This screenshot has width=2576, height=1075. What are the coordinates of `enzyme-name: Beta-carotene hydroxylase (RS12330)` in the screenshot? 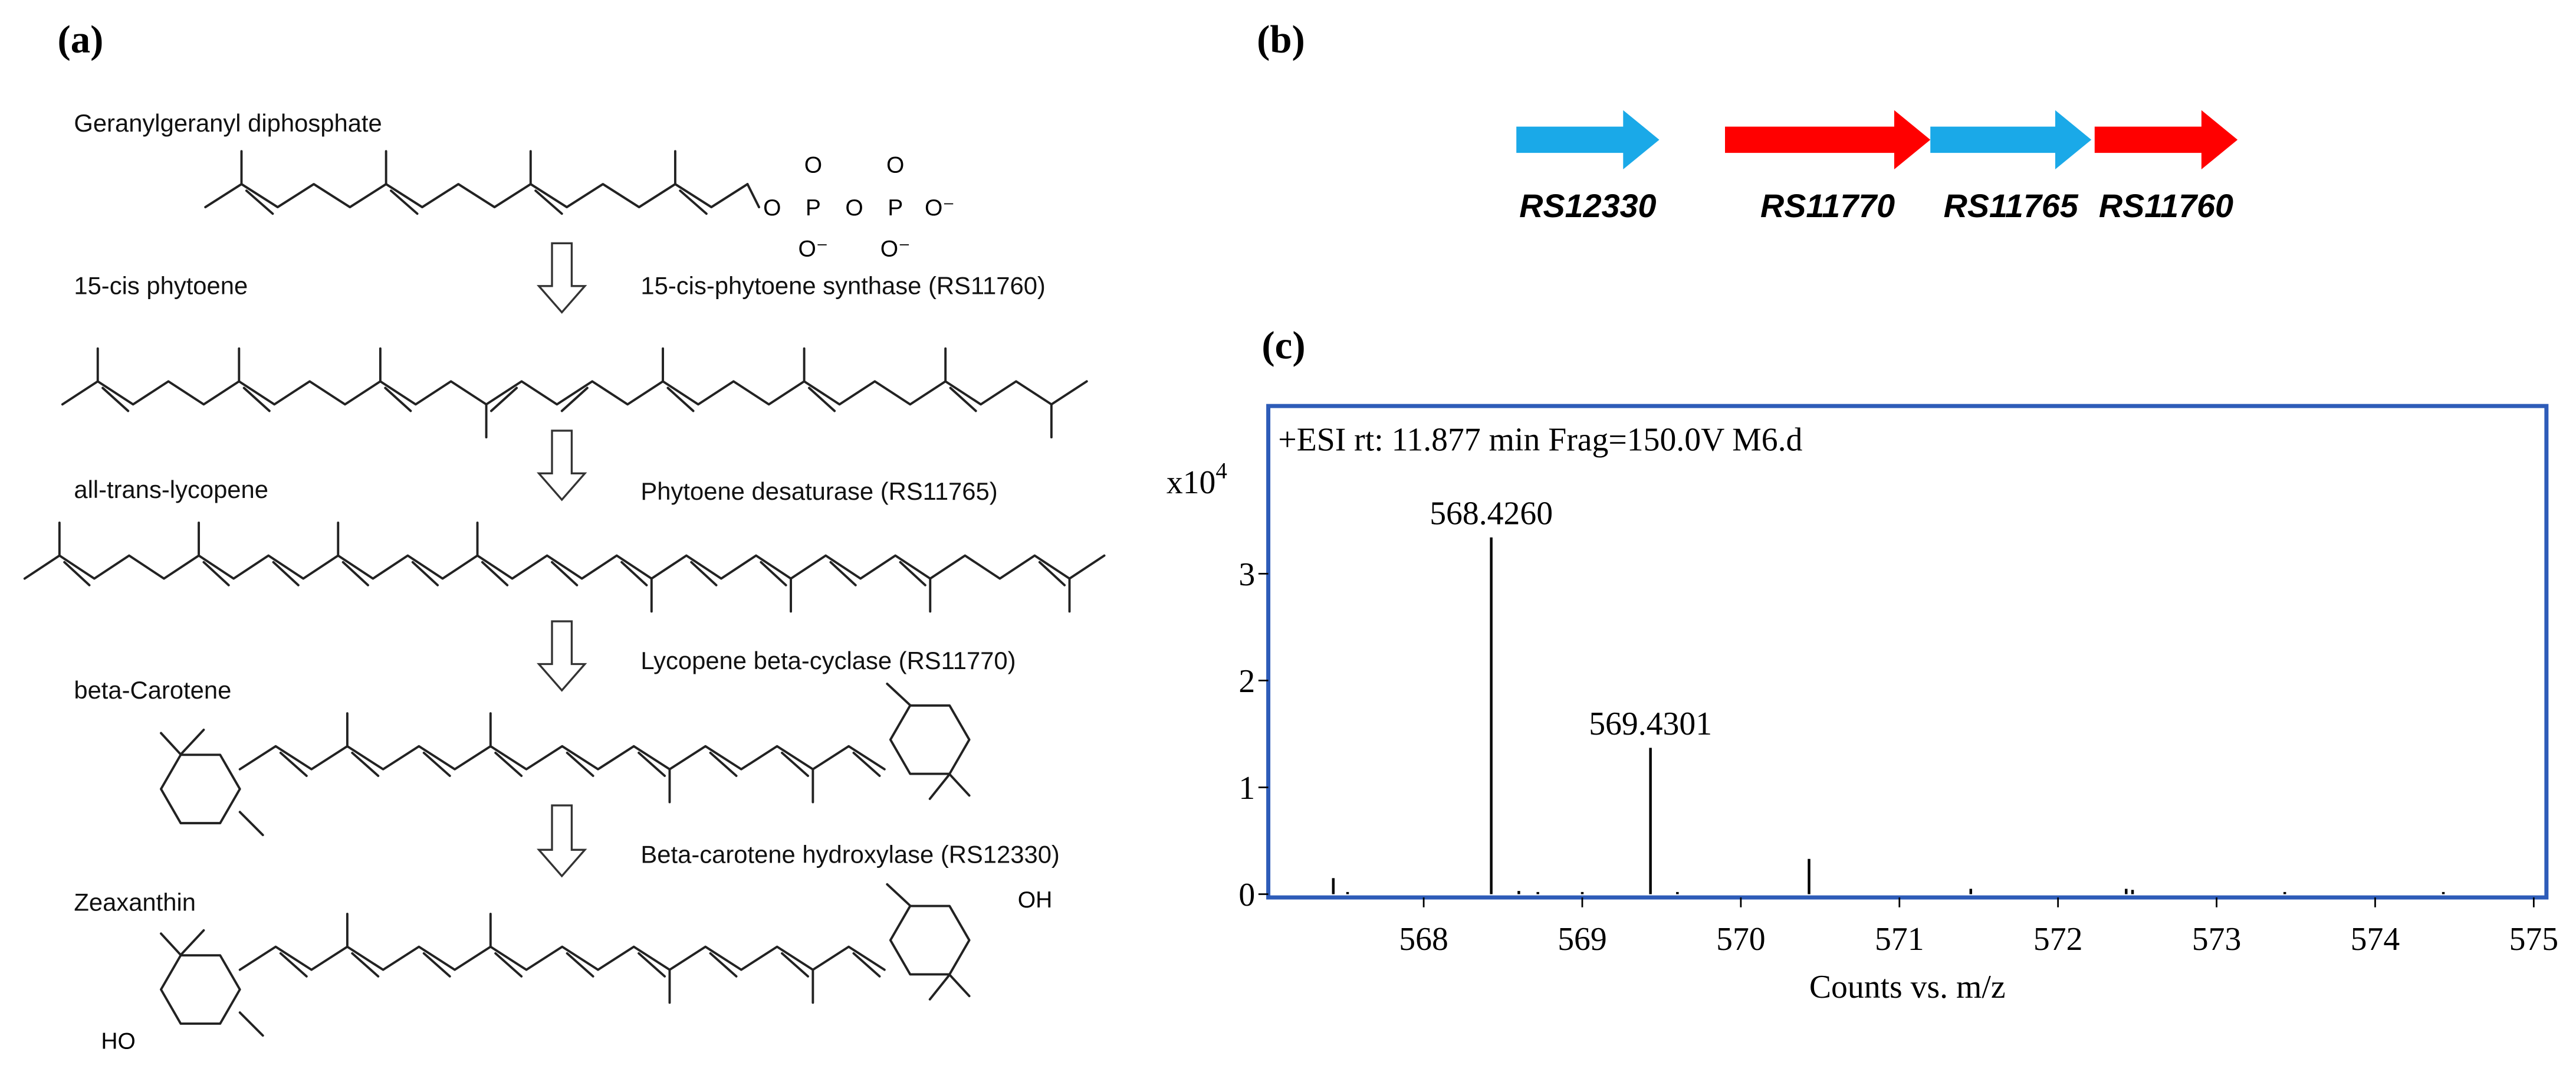 It's located at (849, 854).